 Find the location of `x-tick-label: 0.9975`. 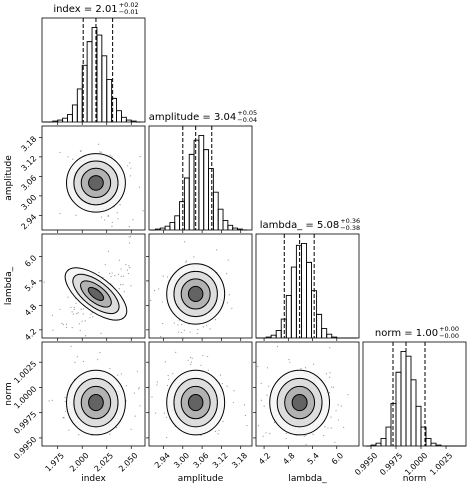

x-tick-label: 0.9975 is located at coordinates (391, 464).